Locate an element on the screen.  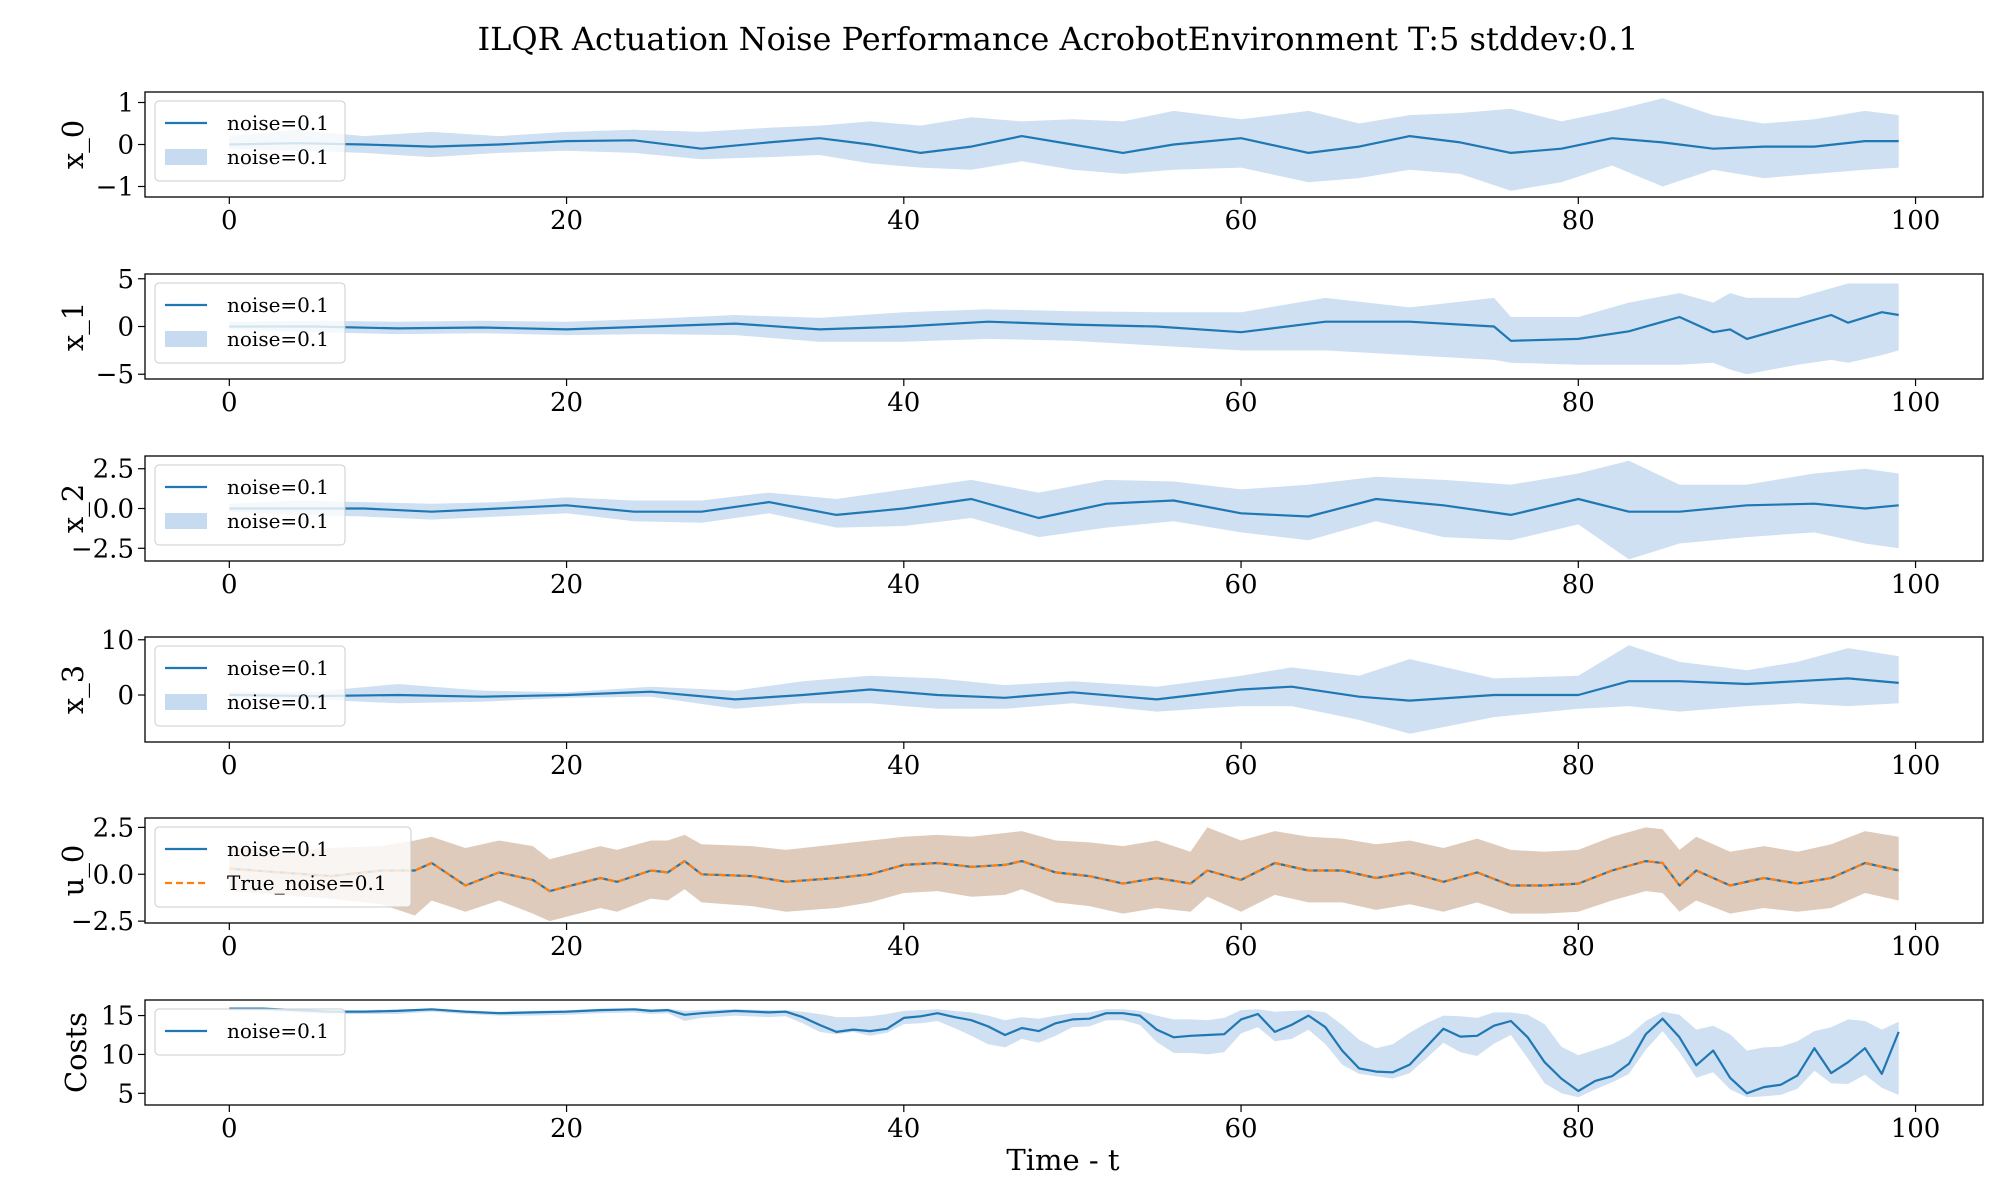
y-tick-label: −1 is located at coordinates (115, 188).